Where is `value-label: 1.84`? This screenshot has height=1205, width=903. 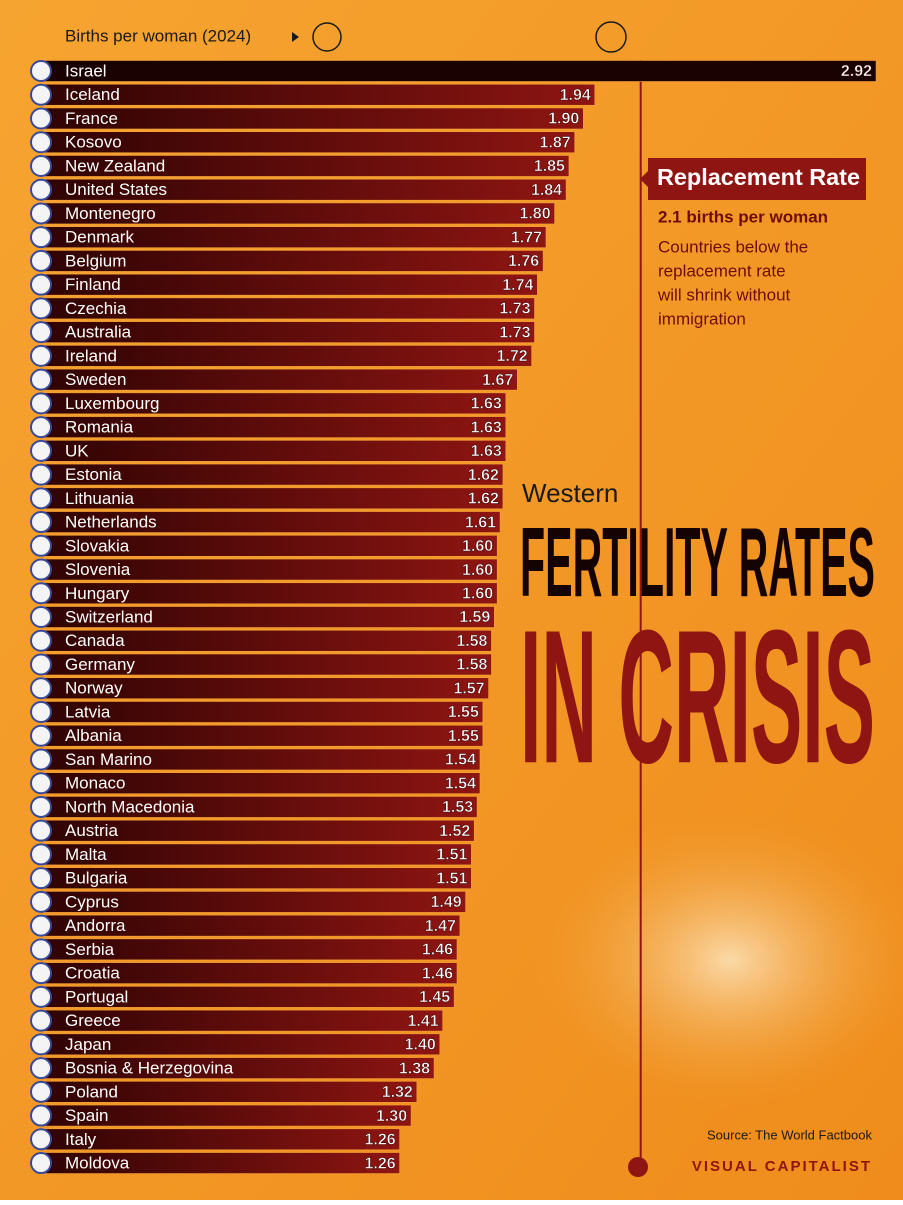
value-label: 1.84 is located at coordinates (546, 190).